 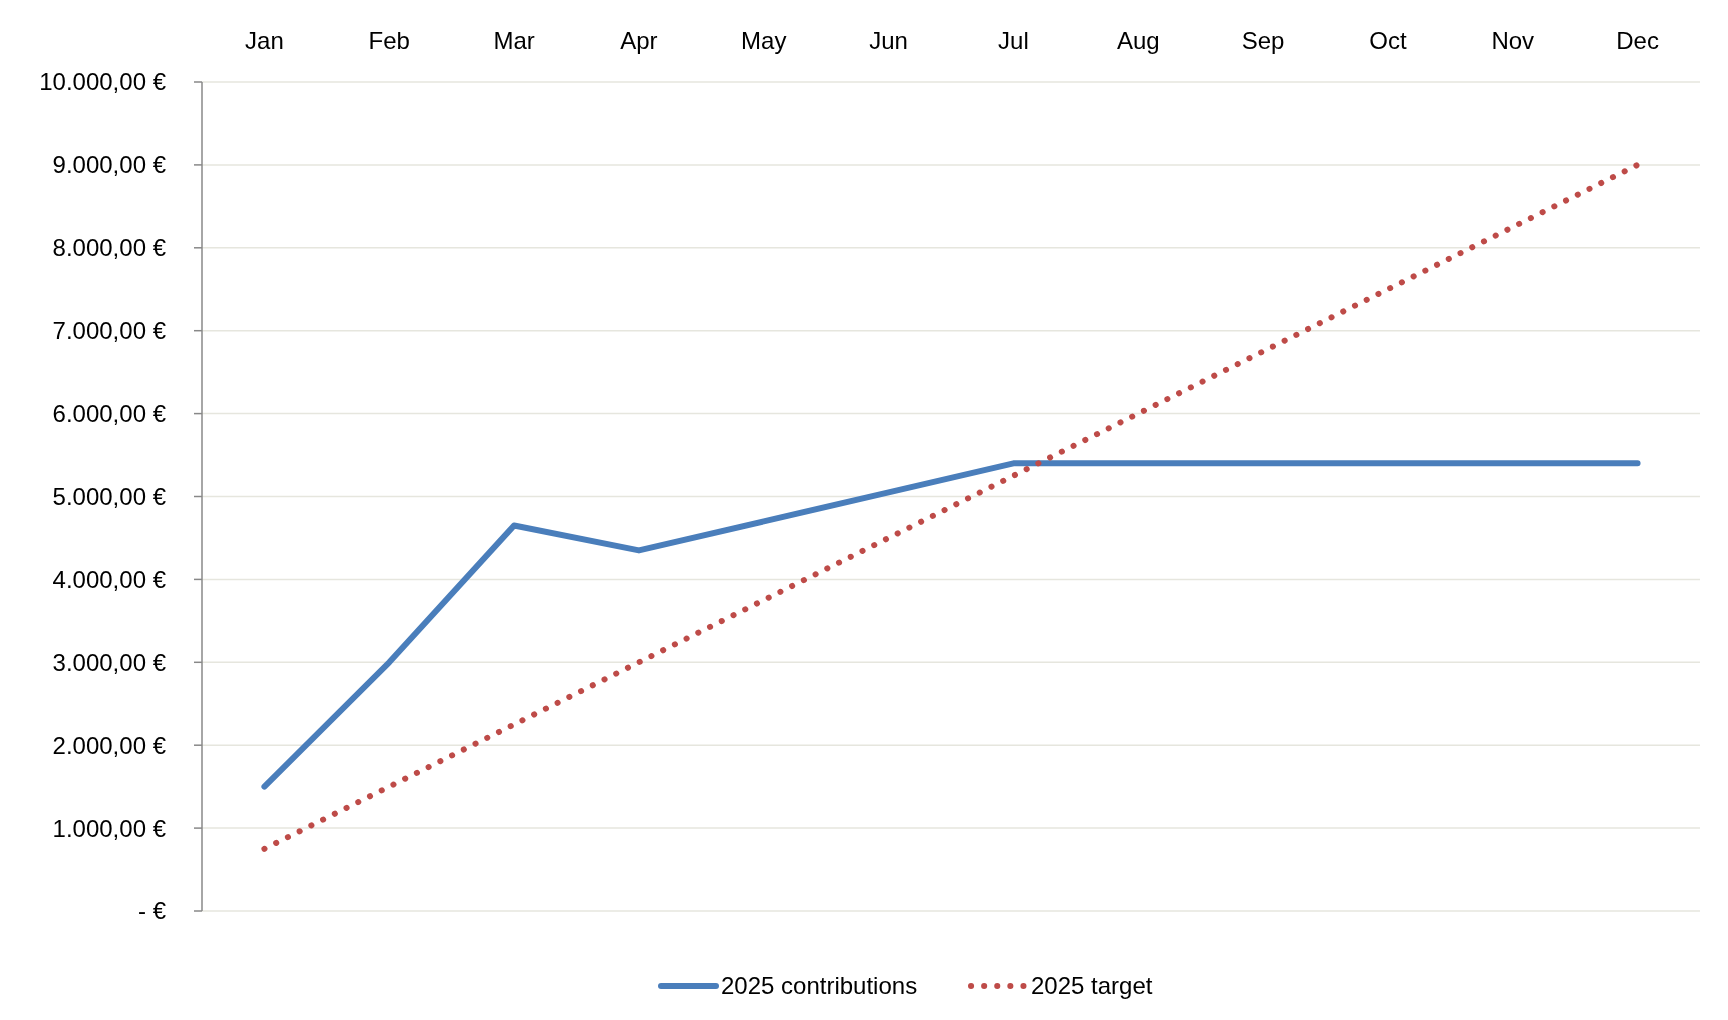 I want to click on y-tick-label: 6.000,00 €, so click(x=109, y=413).